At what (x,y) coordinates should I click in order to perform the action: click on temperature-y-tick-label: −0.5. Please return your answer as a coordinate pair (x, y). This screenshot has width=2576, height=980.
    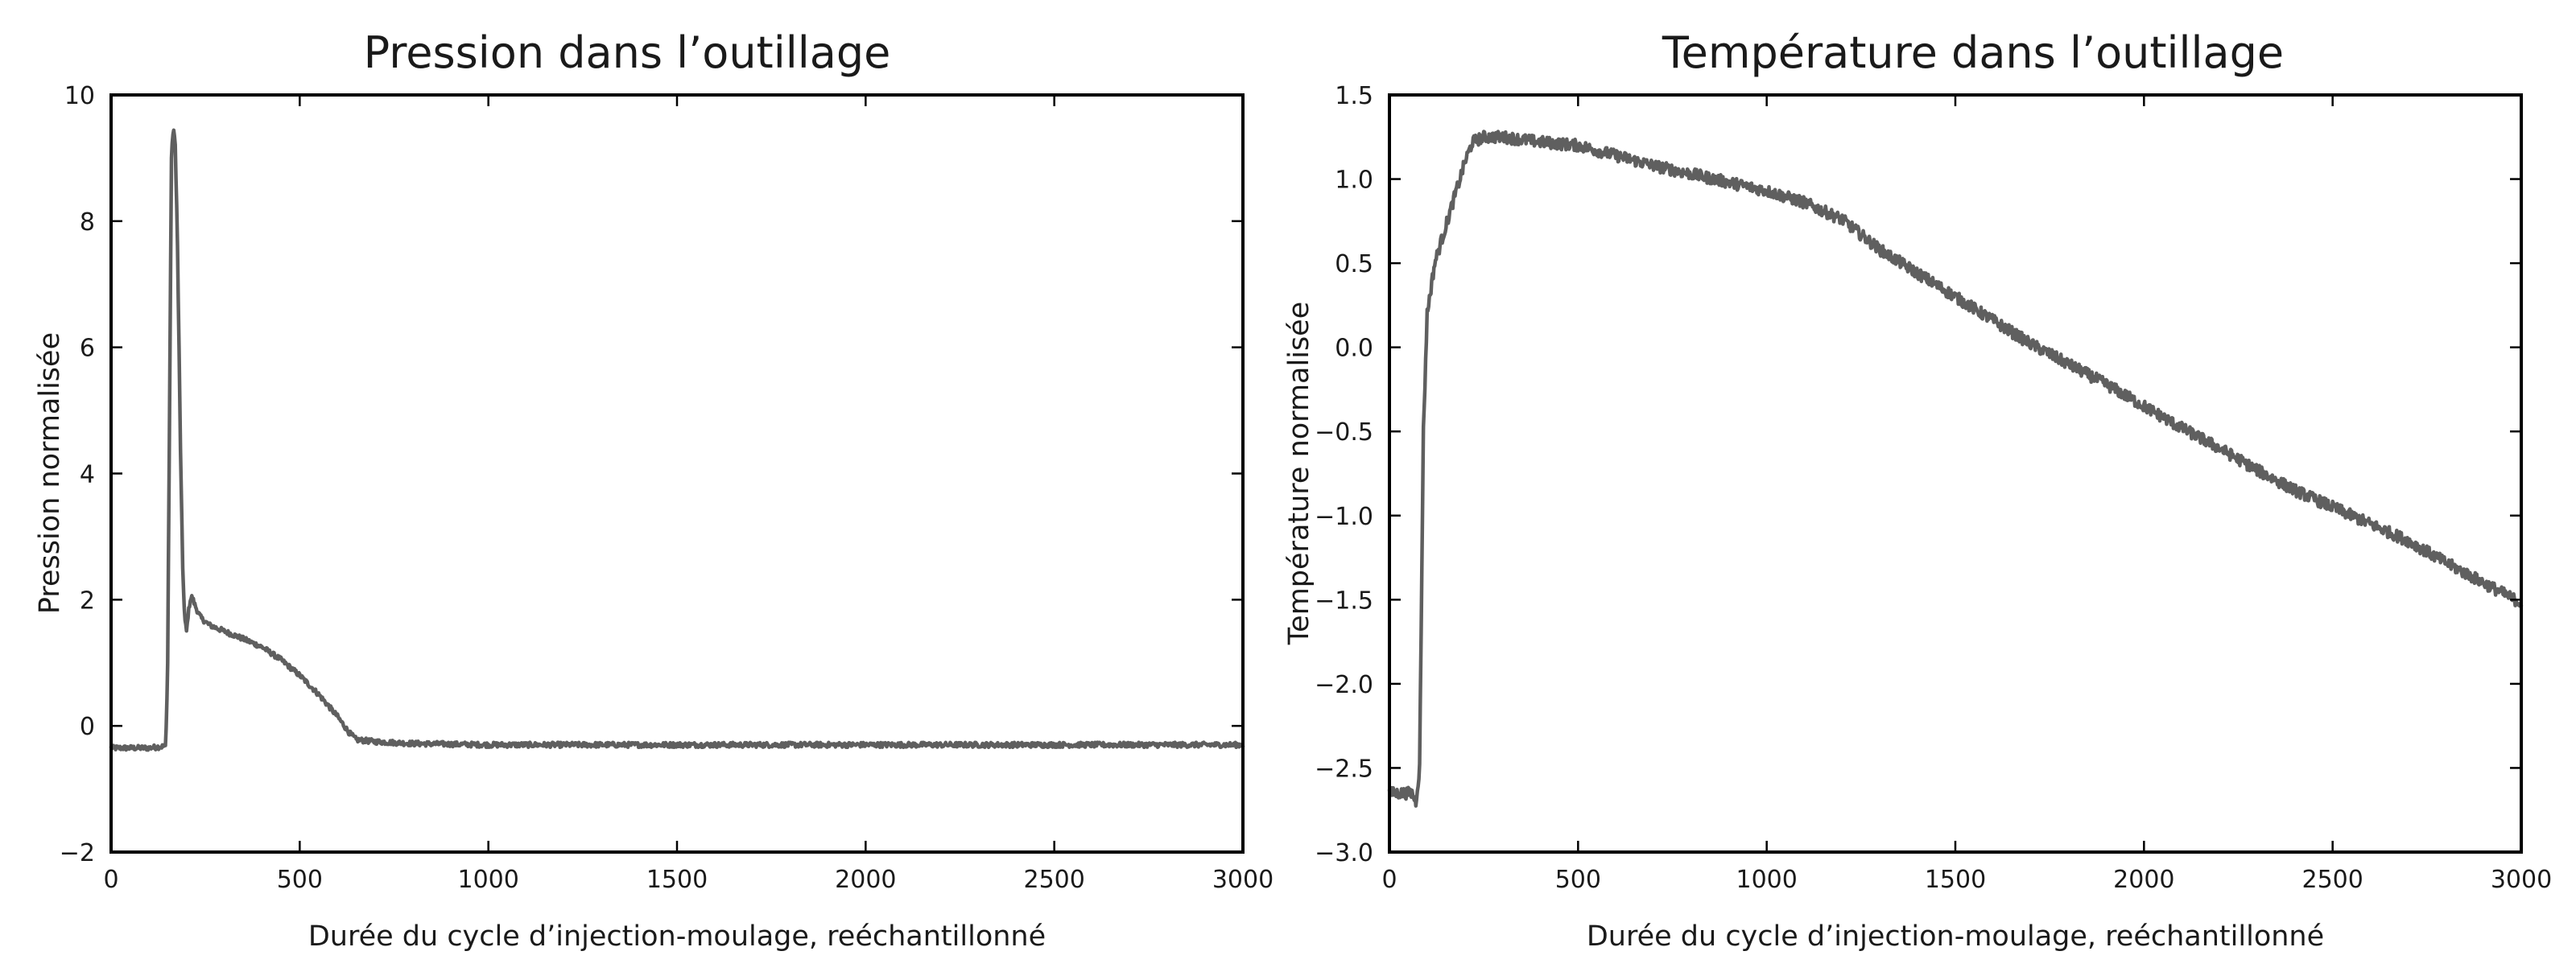
    Looking at the image, I should click on (1344, 433).